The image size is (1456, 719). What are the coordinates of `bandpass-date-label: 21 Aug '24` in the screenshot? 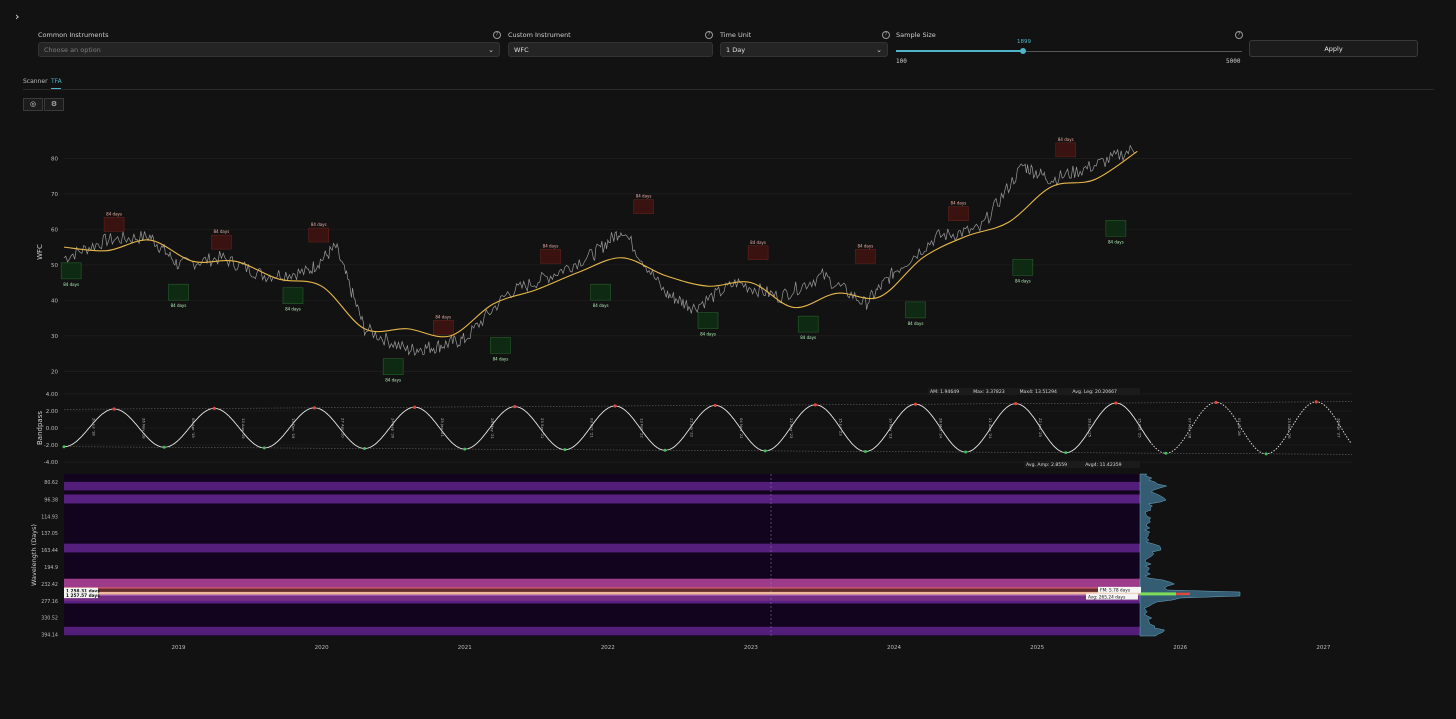 It's located at (990, 428).